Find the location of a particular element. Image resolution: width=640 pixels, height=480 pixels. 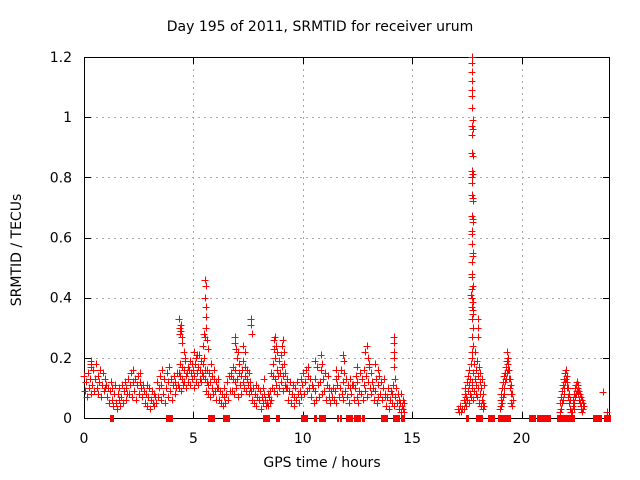

x-tick-label: 20 is located at coordinates (522, 439).